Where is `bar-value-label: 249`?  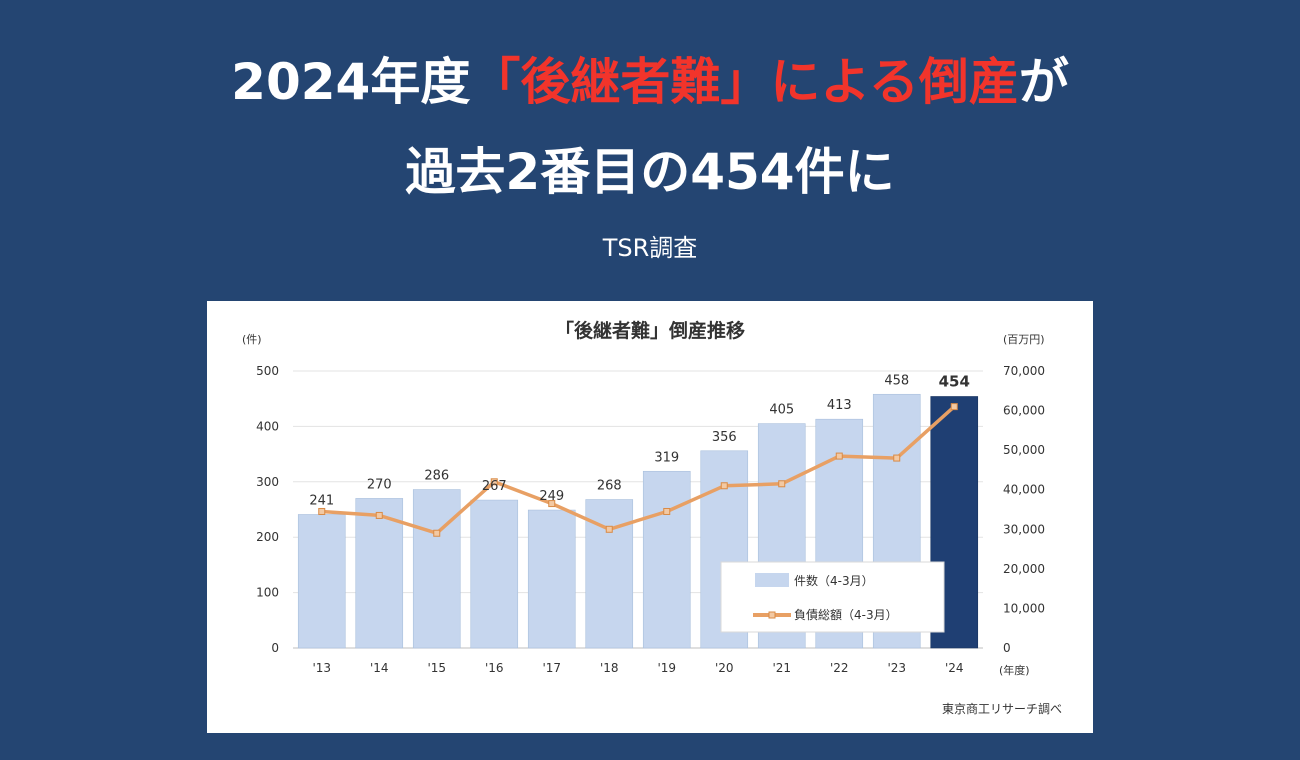 bar-value-label: 249 is located at coordinates (551, 496).